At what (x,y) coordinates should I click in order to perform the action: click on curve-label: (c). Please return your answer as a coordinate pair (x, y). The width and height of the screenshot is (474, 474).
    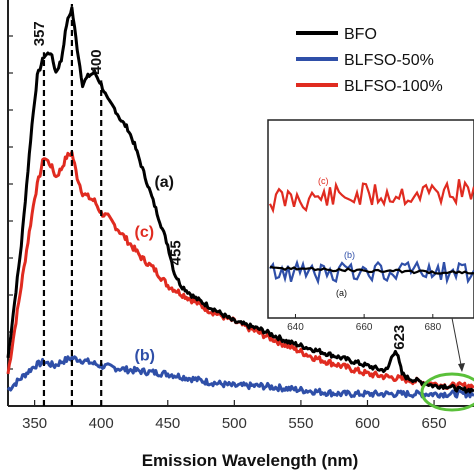
    Looking at the image, I should click on (144, 232).